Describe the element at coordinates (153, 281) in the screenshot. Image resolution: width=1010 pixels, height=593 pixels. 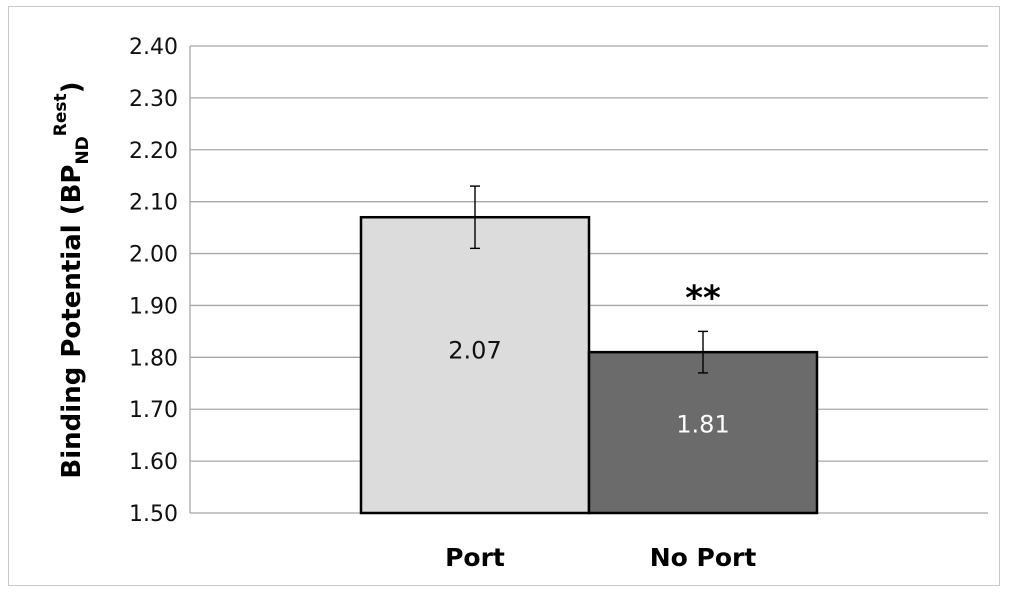
I see `y-tick-labels: 1.50 1.60 1.70 1.80 1.90 2.00 2.10 2.20 2.30 2.40` at that location.